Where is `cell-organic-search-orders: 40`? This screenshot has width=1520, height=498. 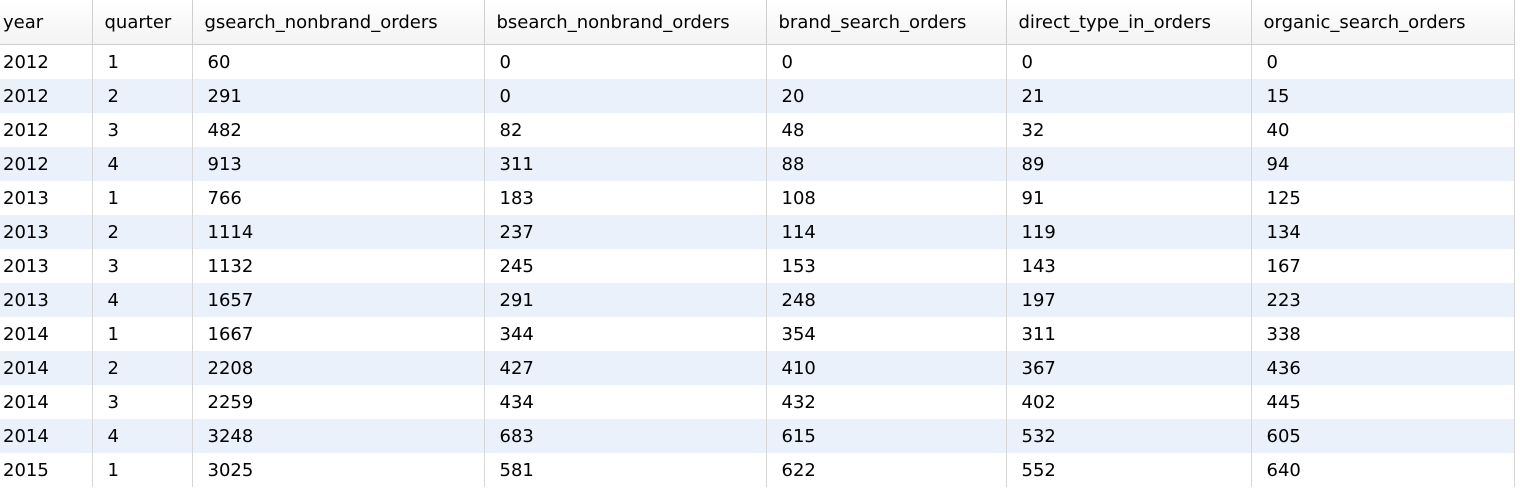
cell-organic-search-orders: 40 is located at coordinates (1383, 130).